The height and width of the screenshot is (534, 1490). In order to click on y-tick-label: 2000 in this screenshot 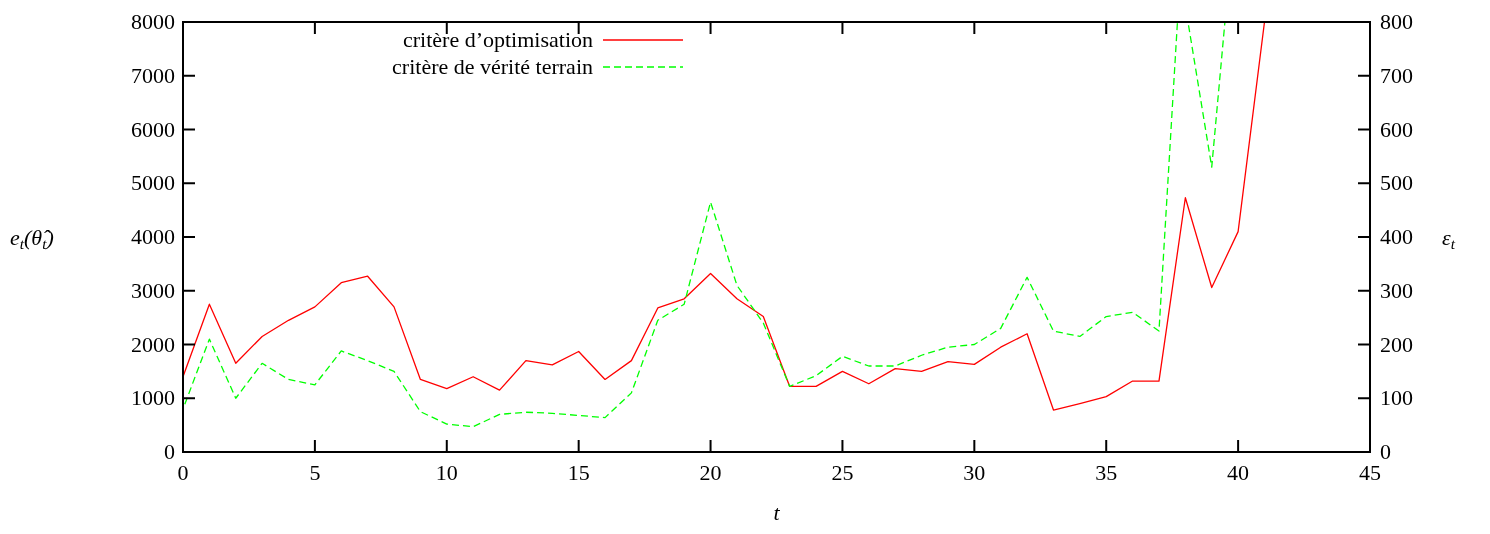, I will do `click(153, 344)`.